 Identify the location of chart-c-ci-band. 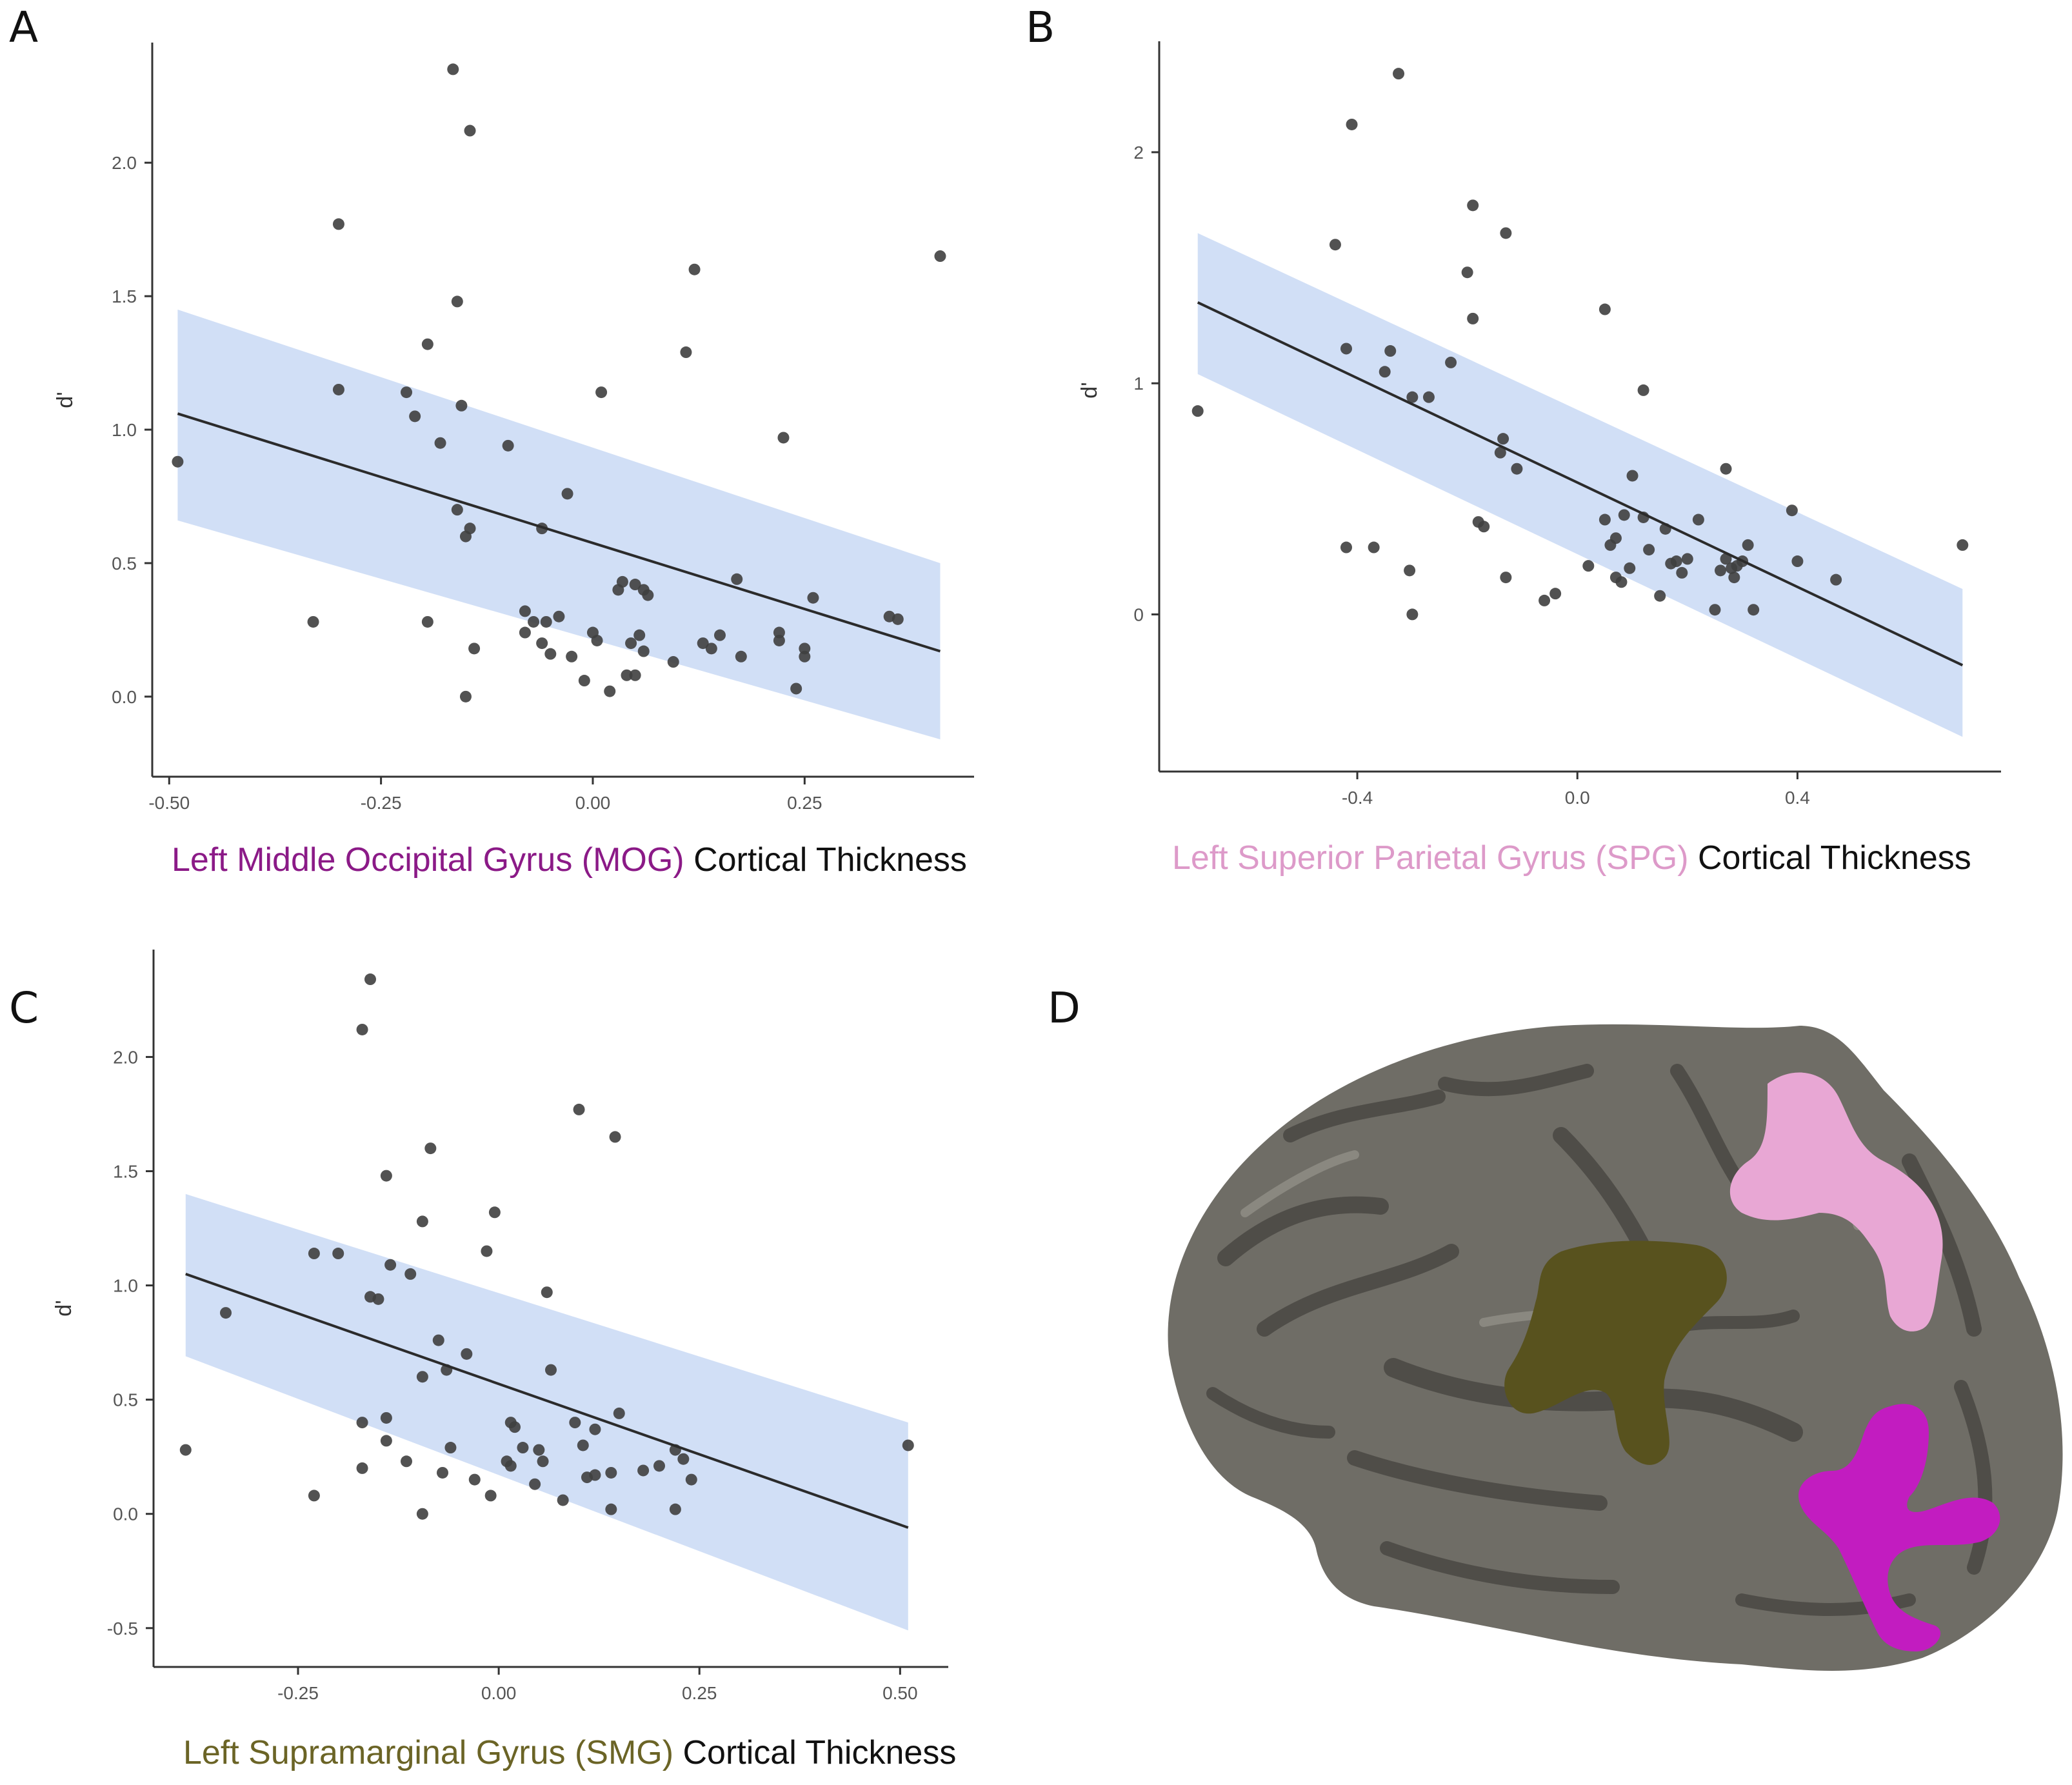
(546, 1412).